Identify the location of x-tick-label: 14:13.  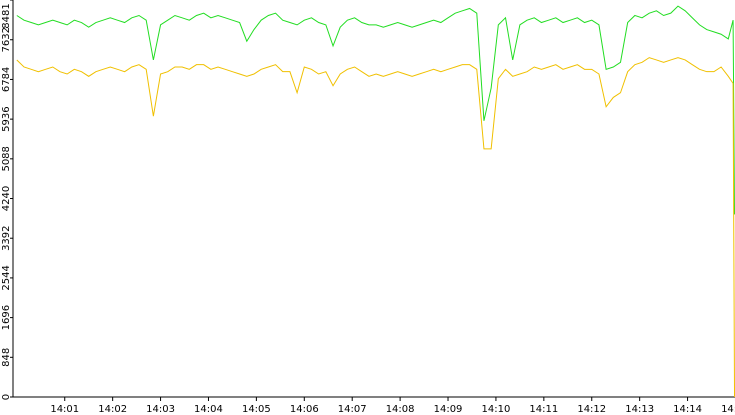
(639, 409).